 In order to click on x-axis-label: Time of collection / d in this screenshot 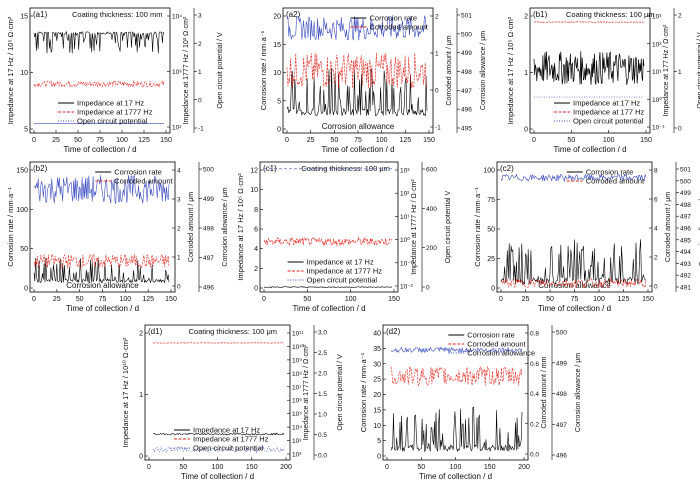, I will do `click(217, 476)`.